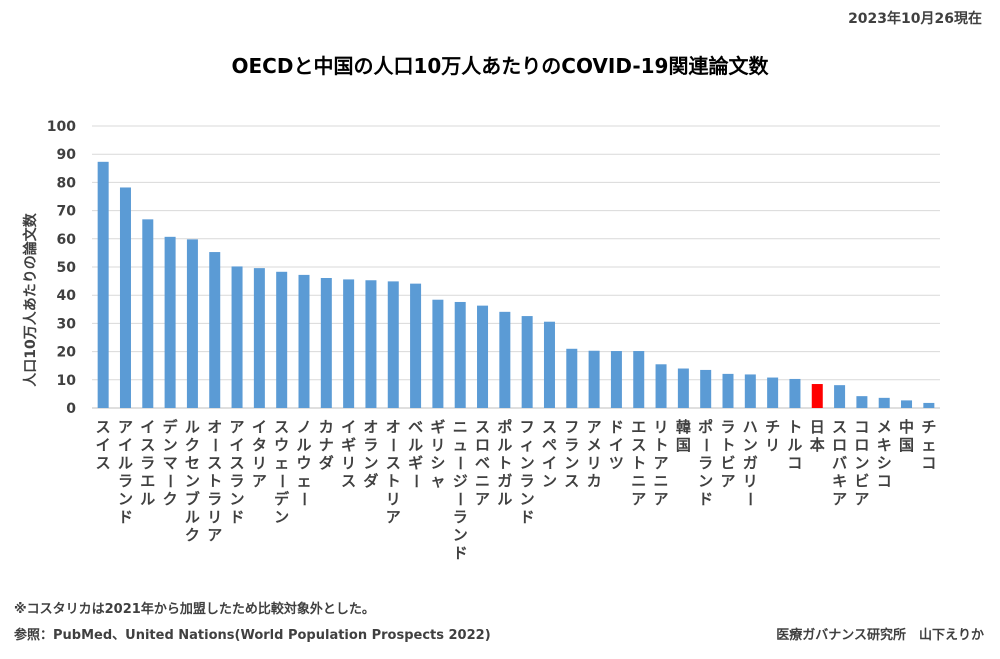  What do you see at coordinates (705, 463) in the screenshot?
I see `category-label: ポーランド` at bounding box center [705, 463].